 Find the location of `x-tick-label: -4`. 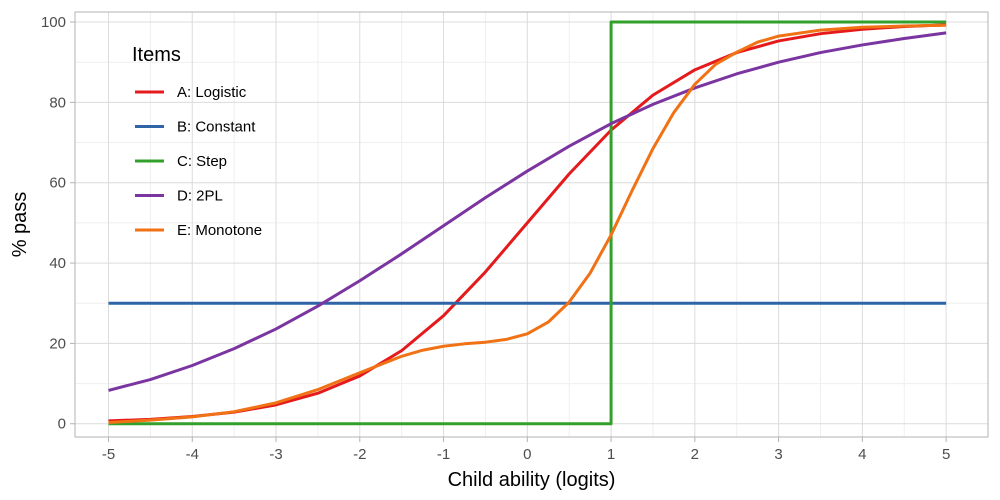

x-tick-label: -4 is located at coordinates (192, 454).